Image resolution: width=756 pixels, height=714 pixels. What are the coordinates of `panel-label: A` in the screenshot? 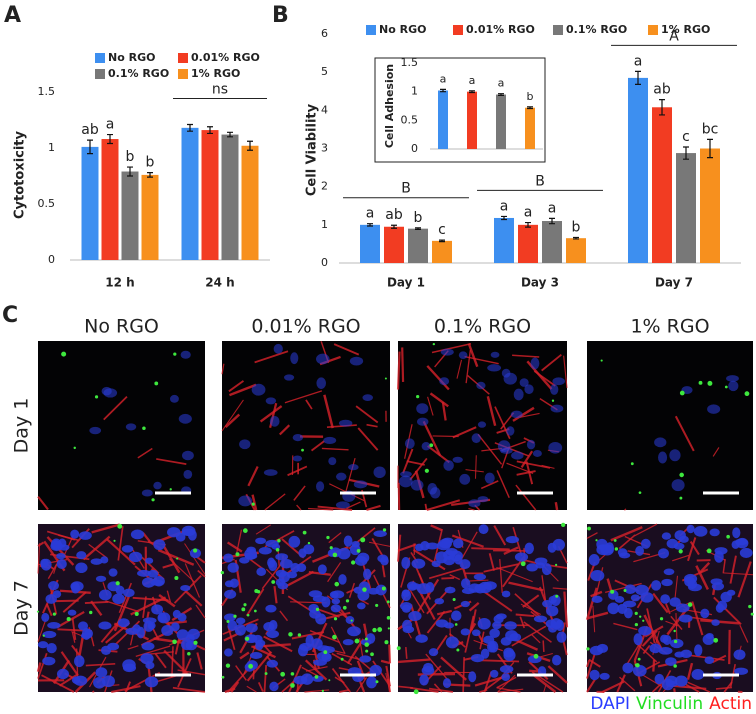 It's located at (12, 15).